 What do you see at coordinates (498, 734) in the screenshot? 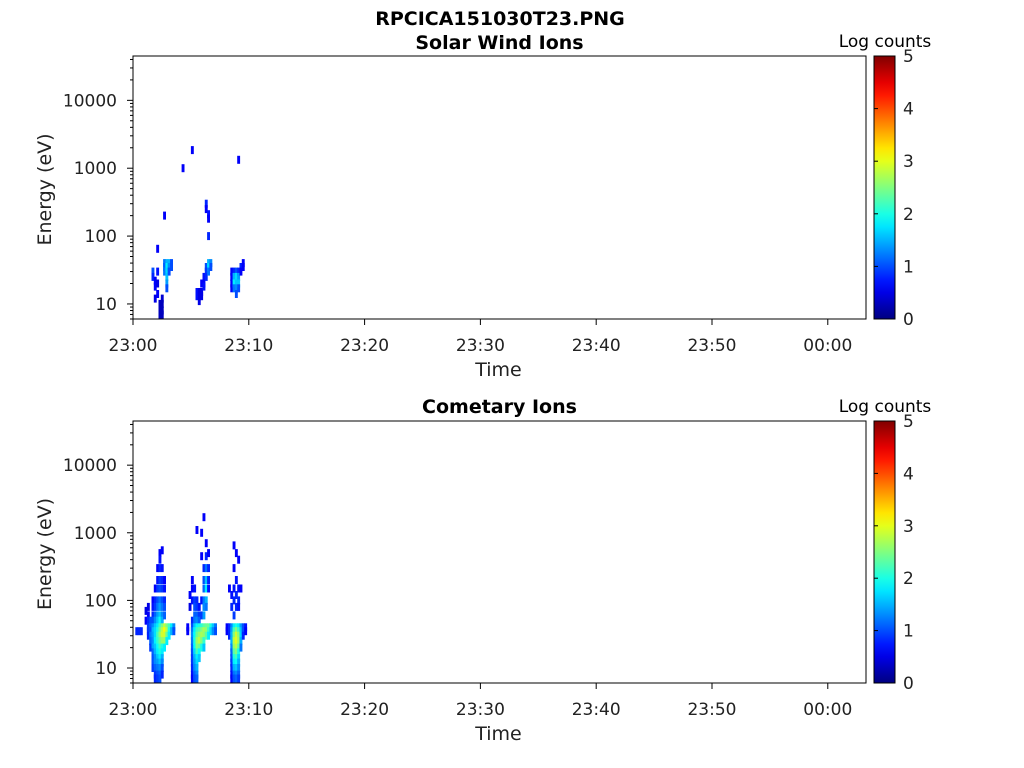
I see `x-axis-label: Time` at bounding box center [498, 734].